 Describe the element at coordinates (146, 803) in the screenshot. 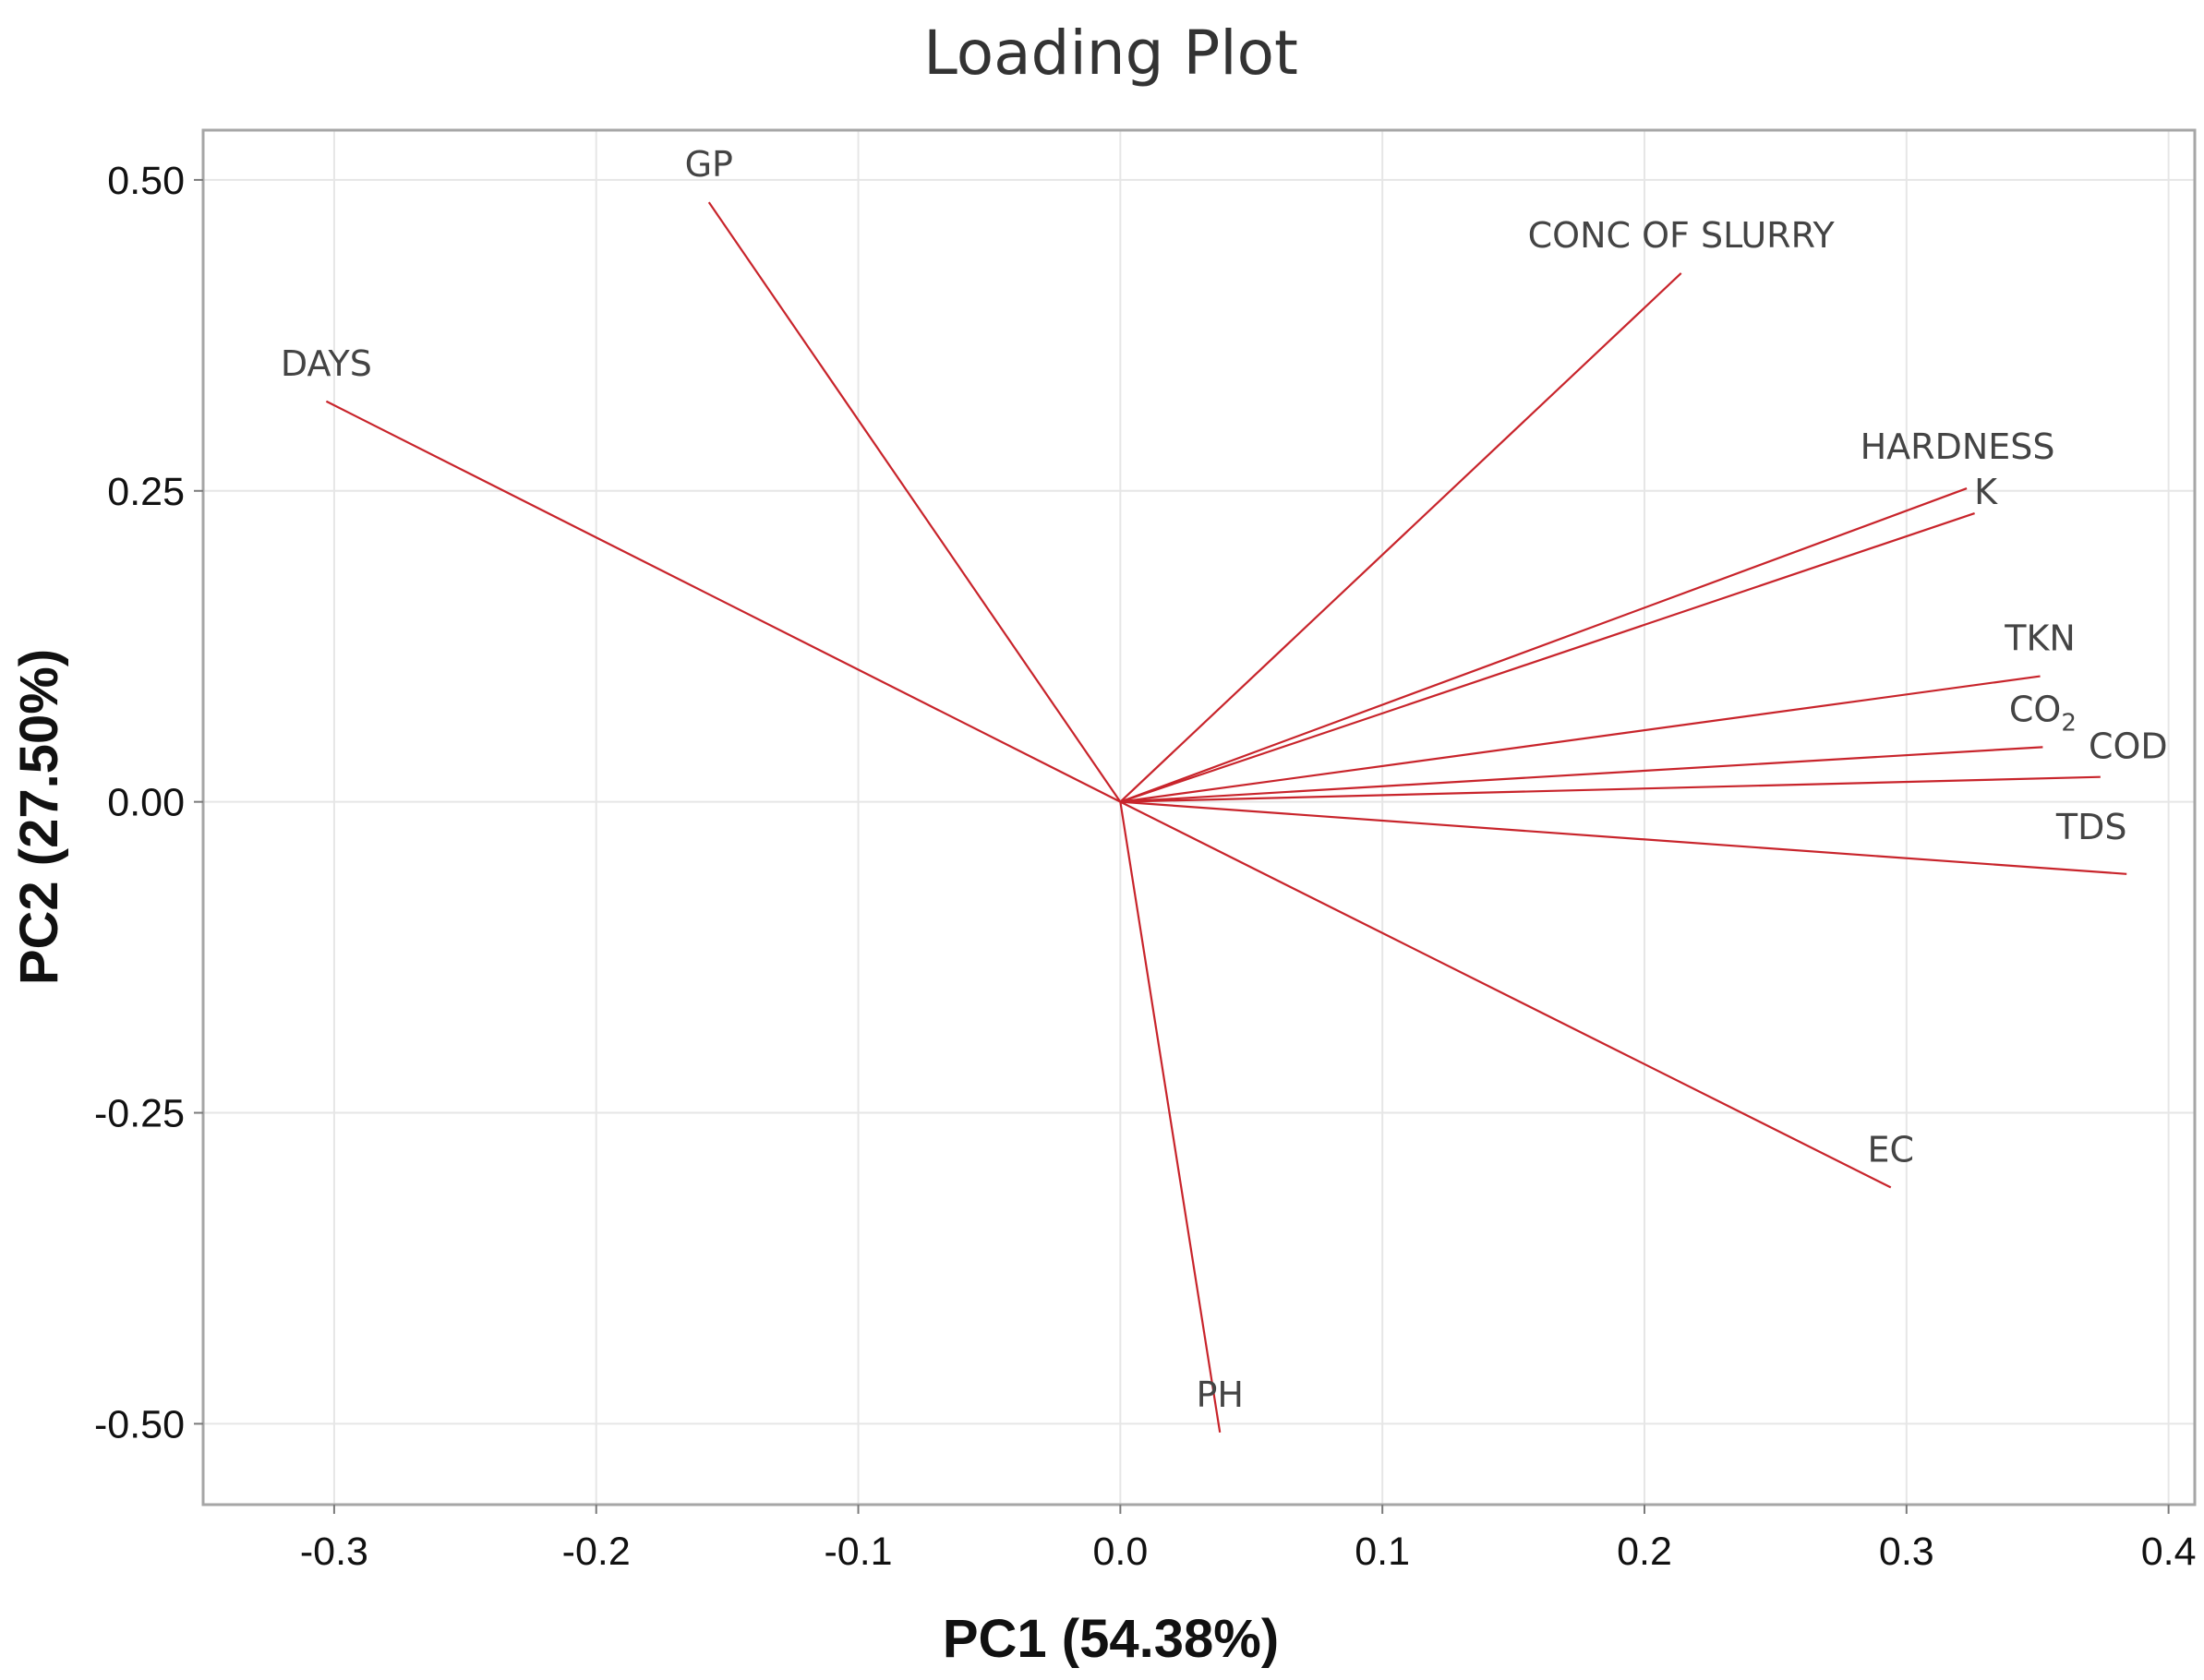

I see `y-tick-label: 0.00` at that location.